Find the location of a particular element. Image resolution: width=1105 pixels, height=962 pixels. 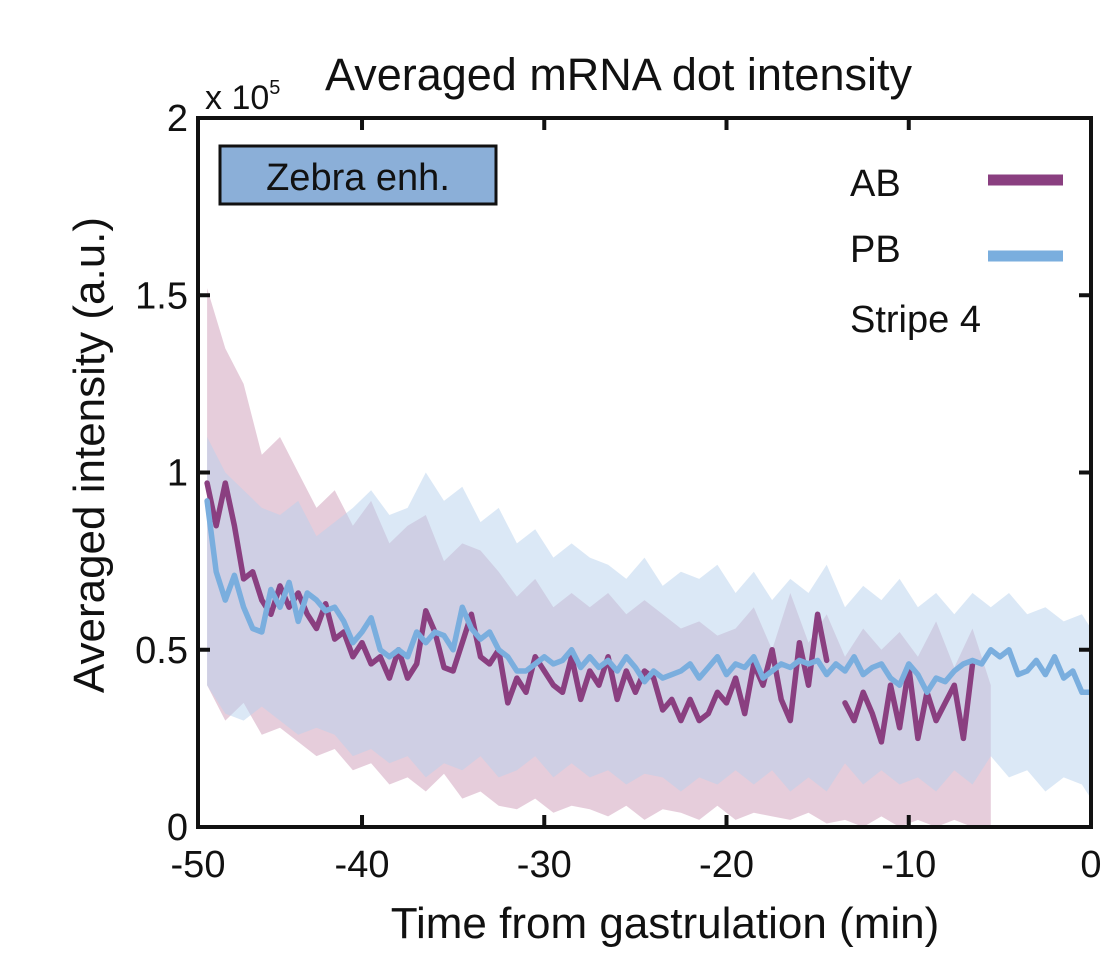

y-tick-label: 1 is located at coordinates (177, 474).